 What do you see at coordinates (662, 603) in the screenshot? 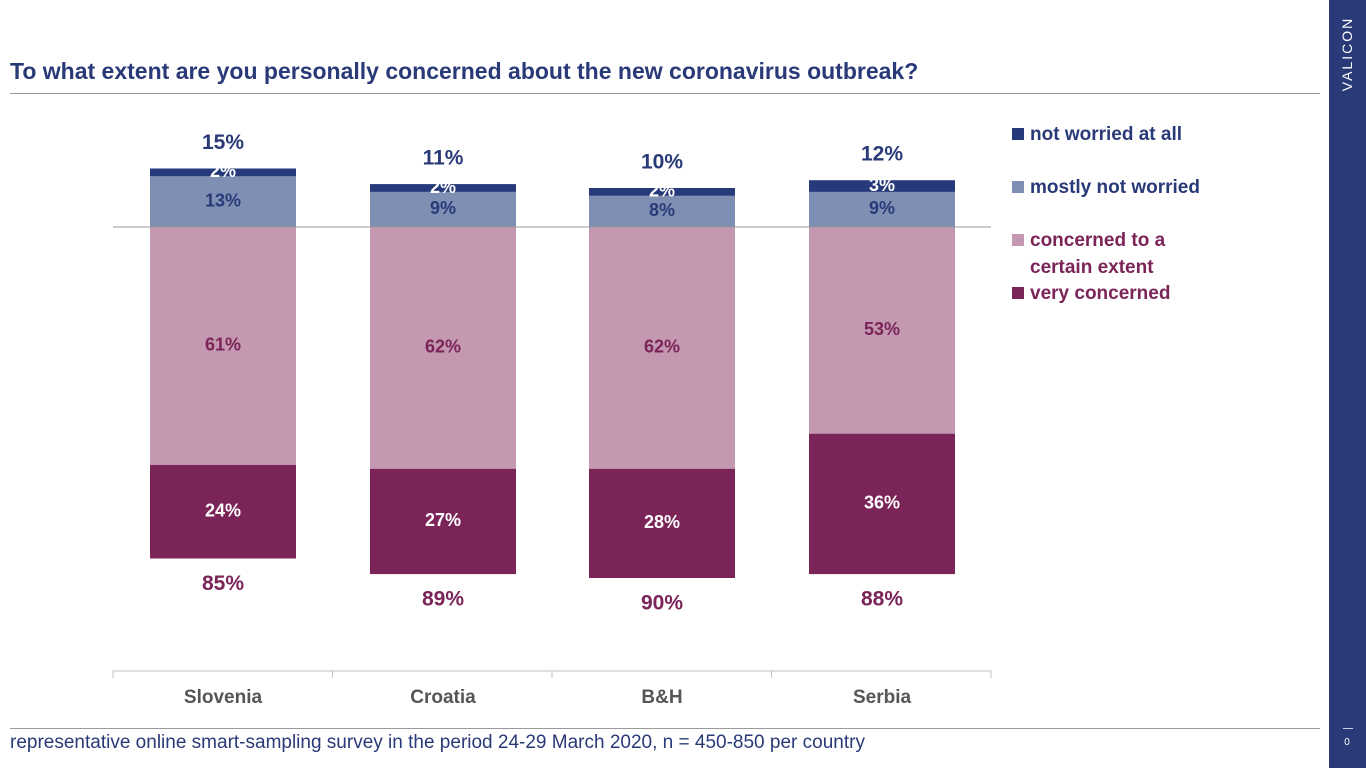
I see `total-concerned-label-2: 90%` at bounding box center [662, 603].